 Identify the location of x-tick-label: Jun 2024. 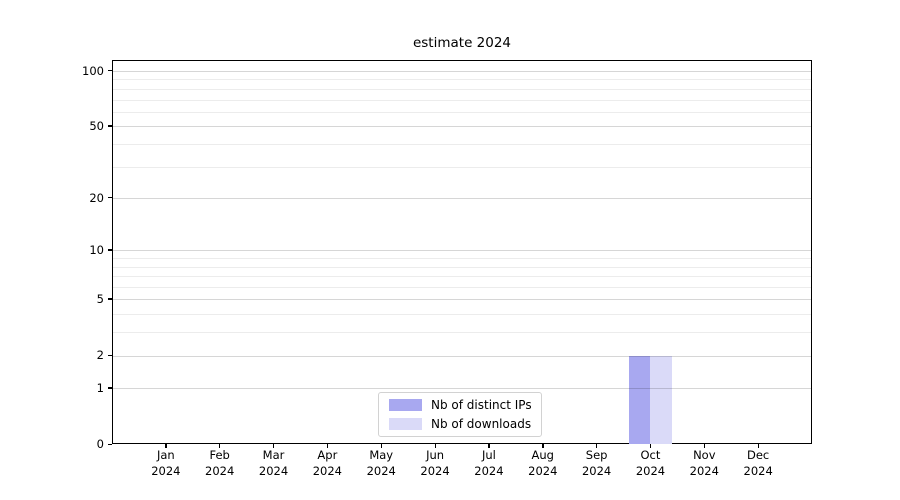
(435, 463).